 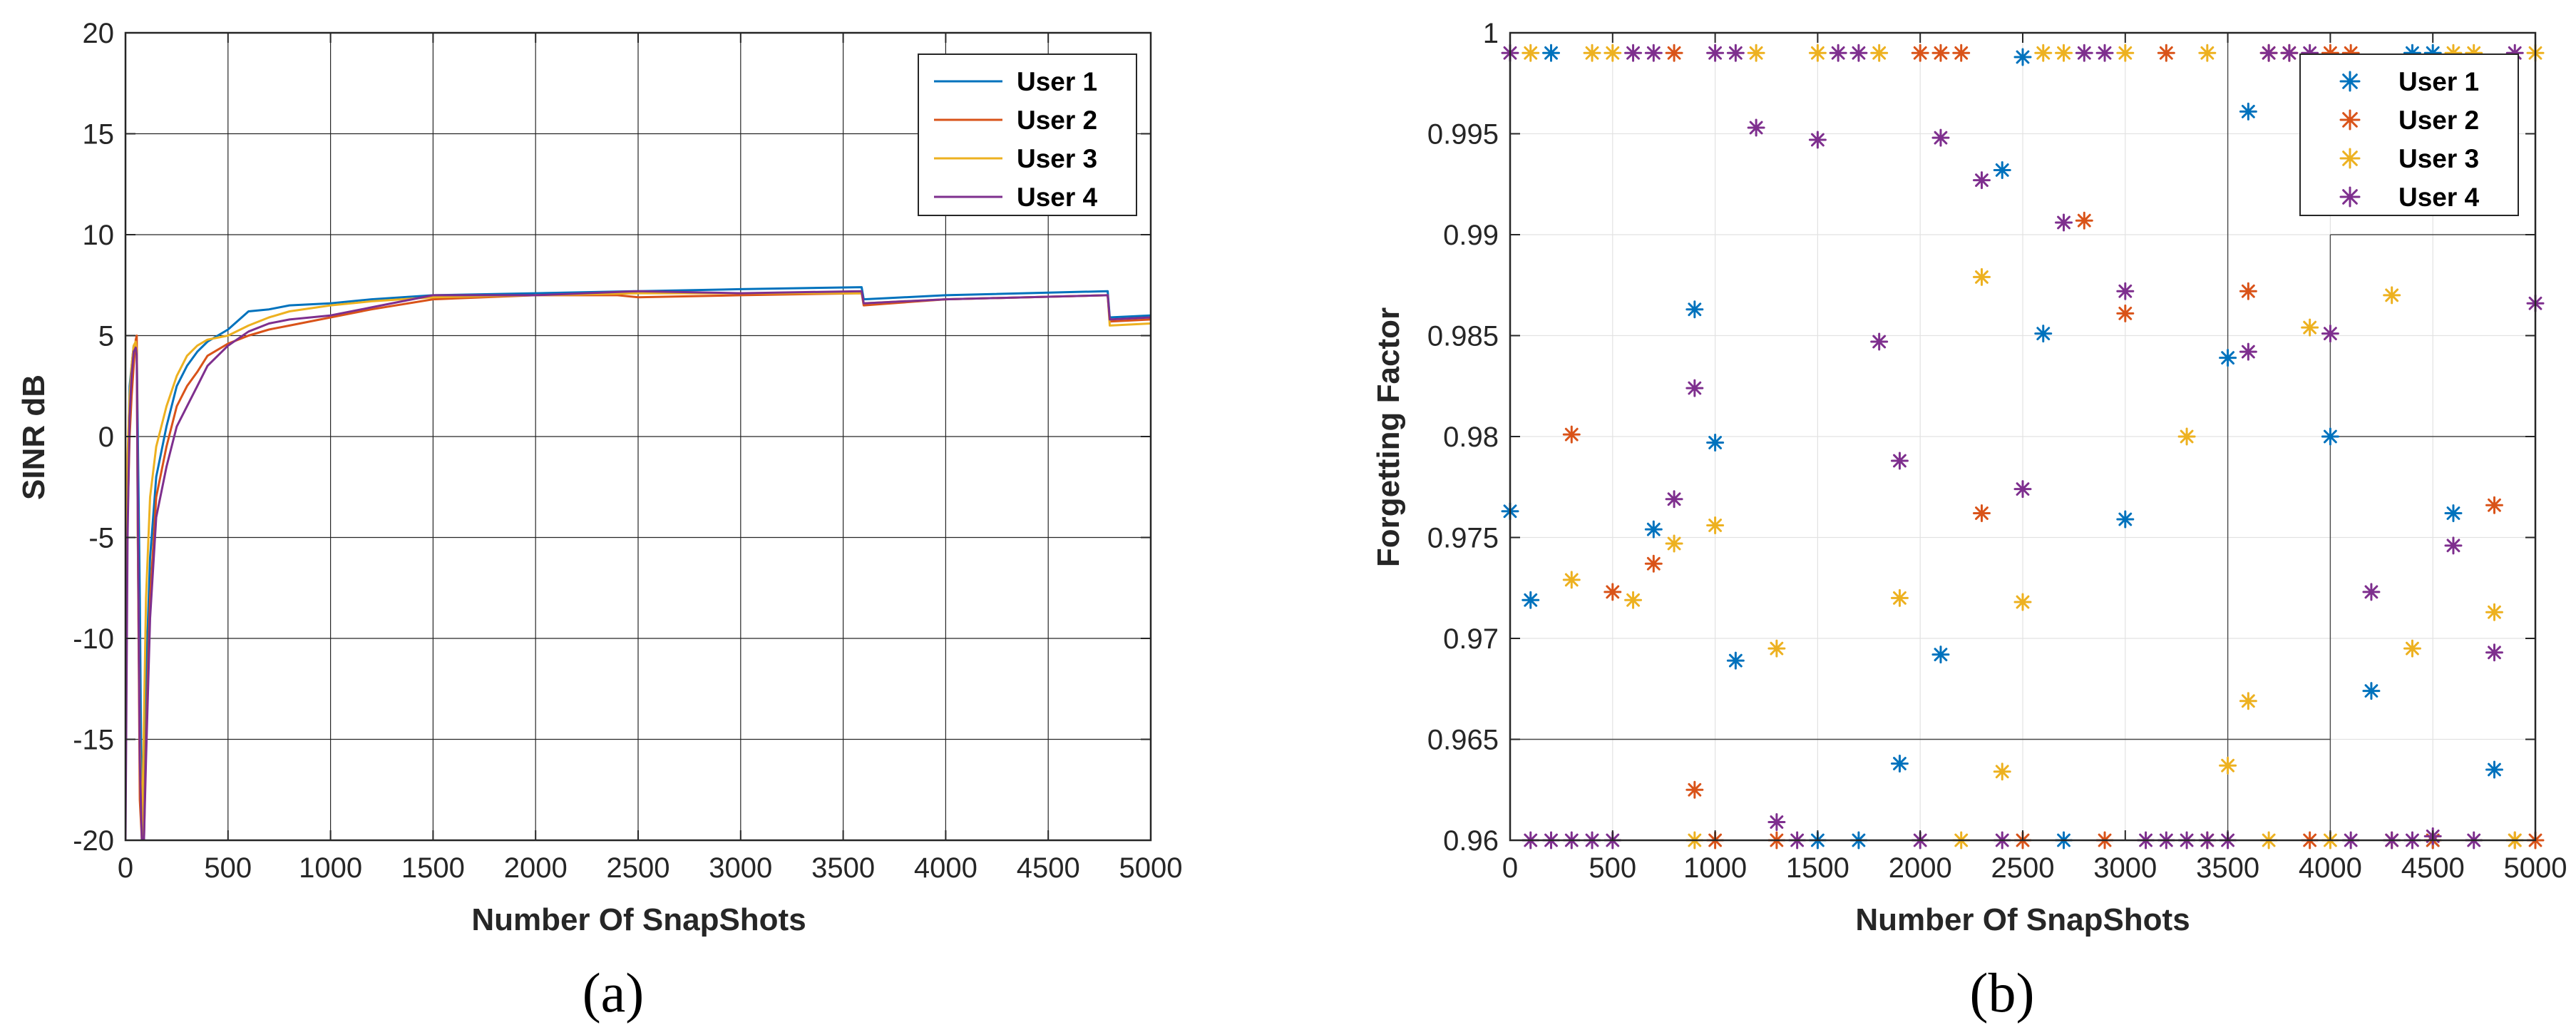 I want to click on legend-label-3: User 3, so click(x=1057, y=158).